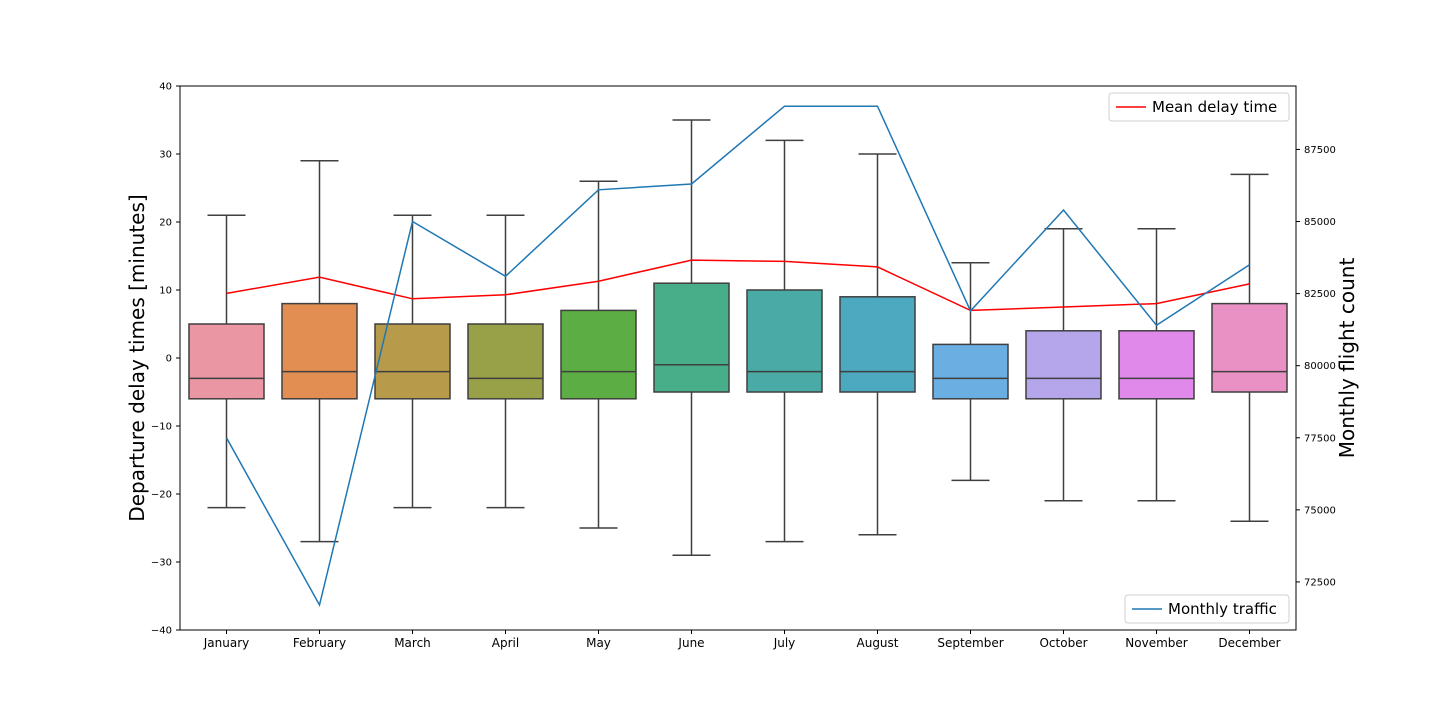  I want to click on x-tick-label: March, so click(412, 643).